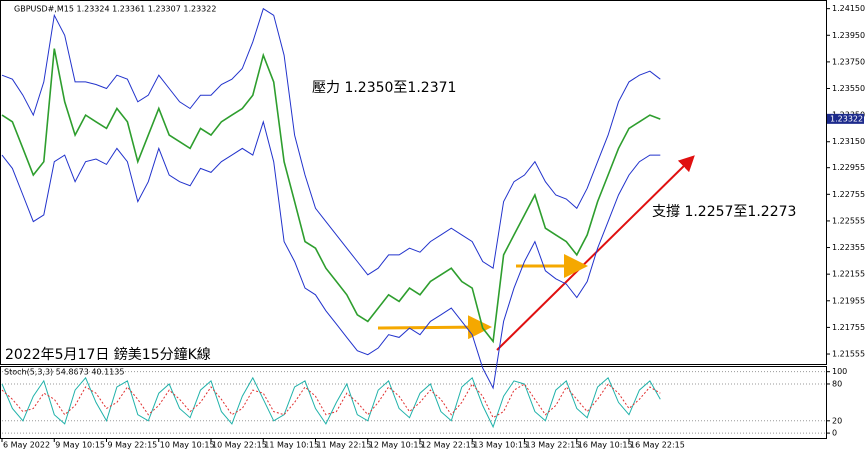 Image resolution: width=865 pixels, height=450 pixels. What do you see at coordinates (434, 327) in the screenshot?
I see `support-arrow` at bounding box center [434, 327].